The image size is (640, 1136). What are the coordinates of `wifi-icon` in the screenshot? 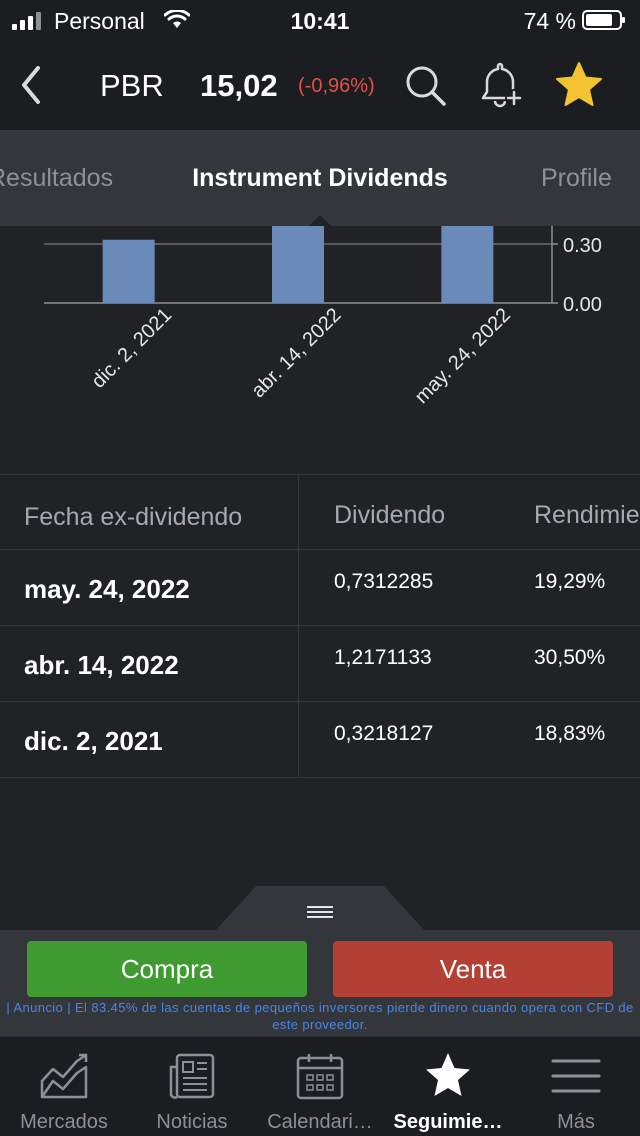 It's located at (177, 19).